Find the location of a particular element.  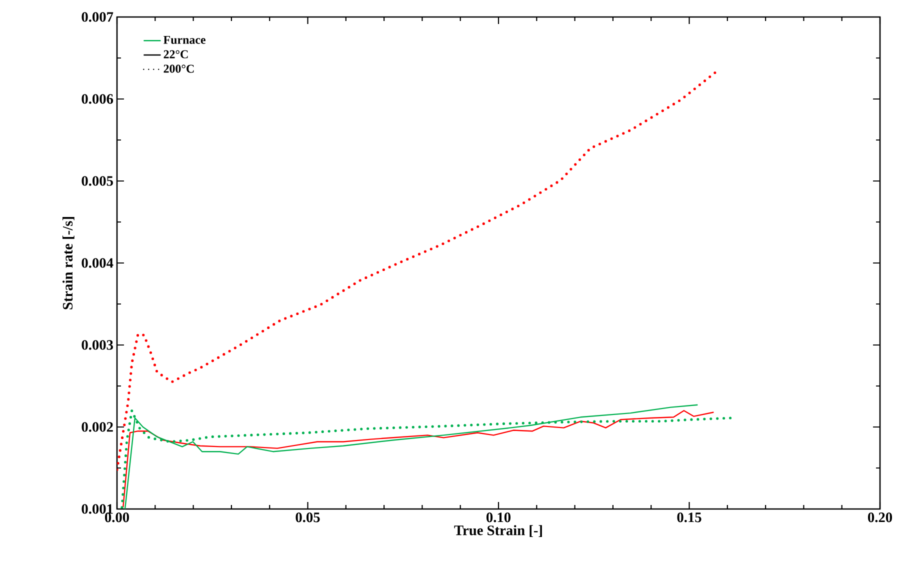

y-tick-label: 0.007 is located at coordinates (98, 17).